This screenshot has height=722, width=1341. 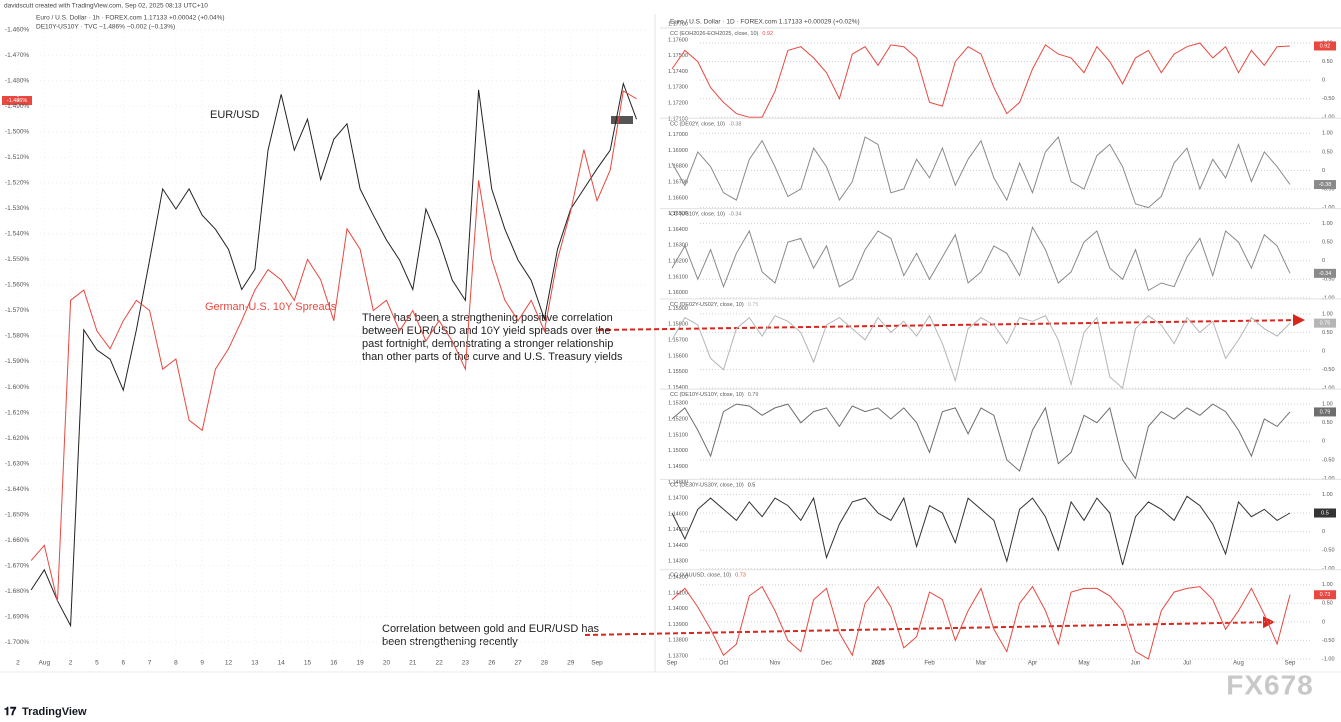 I want to click on y-tick-label: -1.620%, so click(x=17, y=438).